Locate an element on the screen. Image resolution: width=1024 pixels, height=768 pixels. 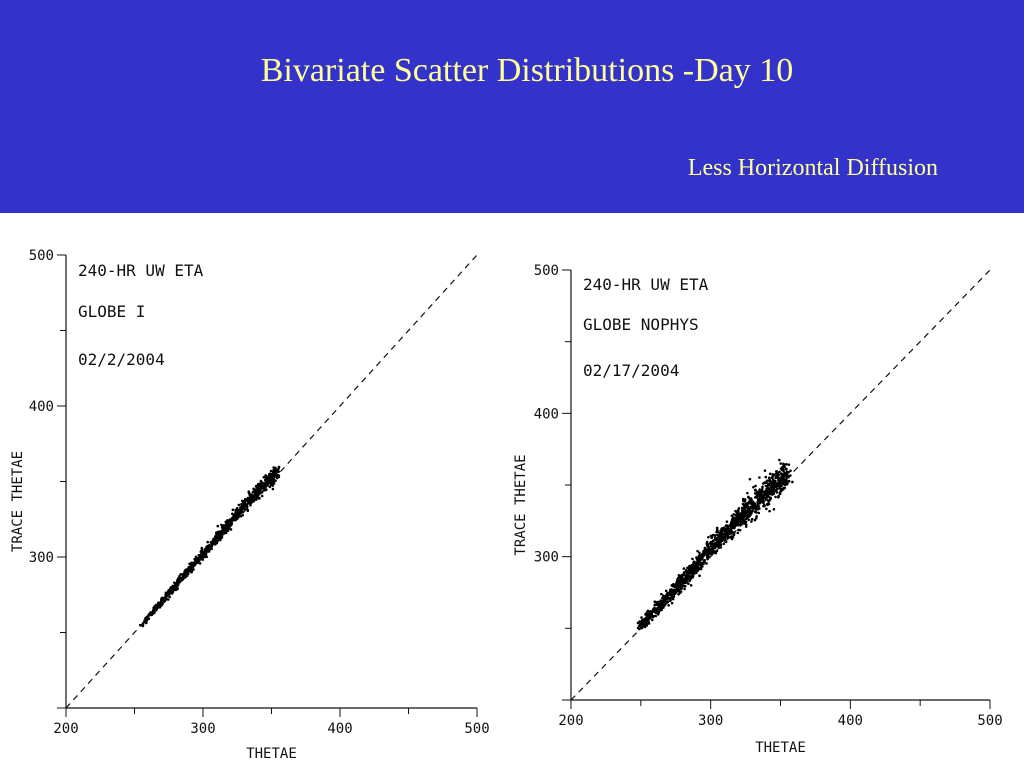
annotation-run: GLOBE I is located at coordinates (111, 311).